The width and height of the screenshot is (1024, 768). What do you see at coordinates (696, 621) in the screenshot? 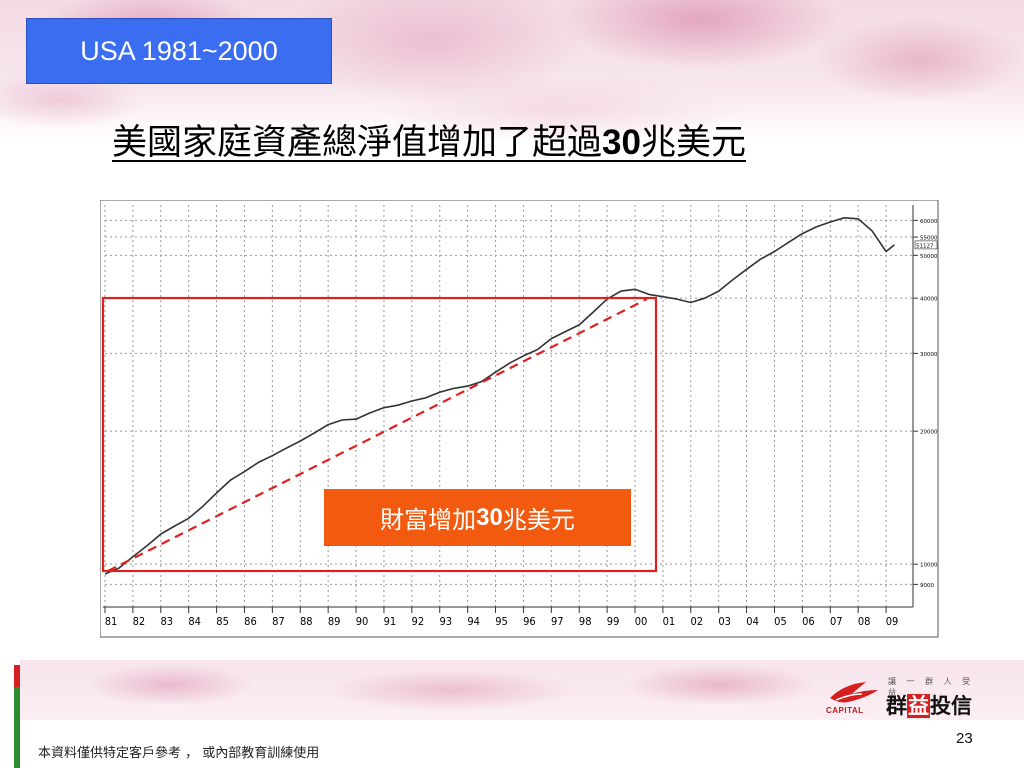
I see `x-tick-label: 02` at bounding box center [696, 621].